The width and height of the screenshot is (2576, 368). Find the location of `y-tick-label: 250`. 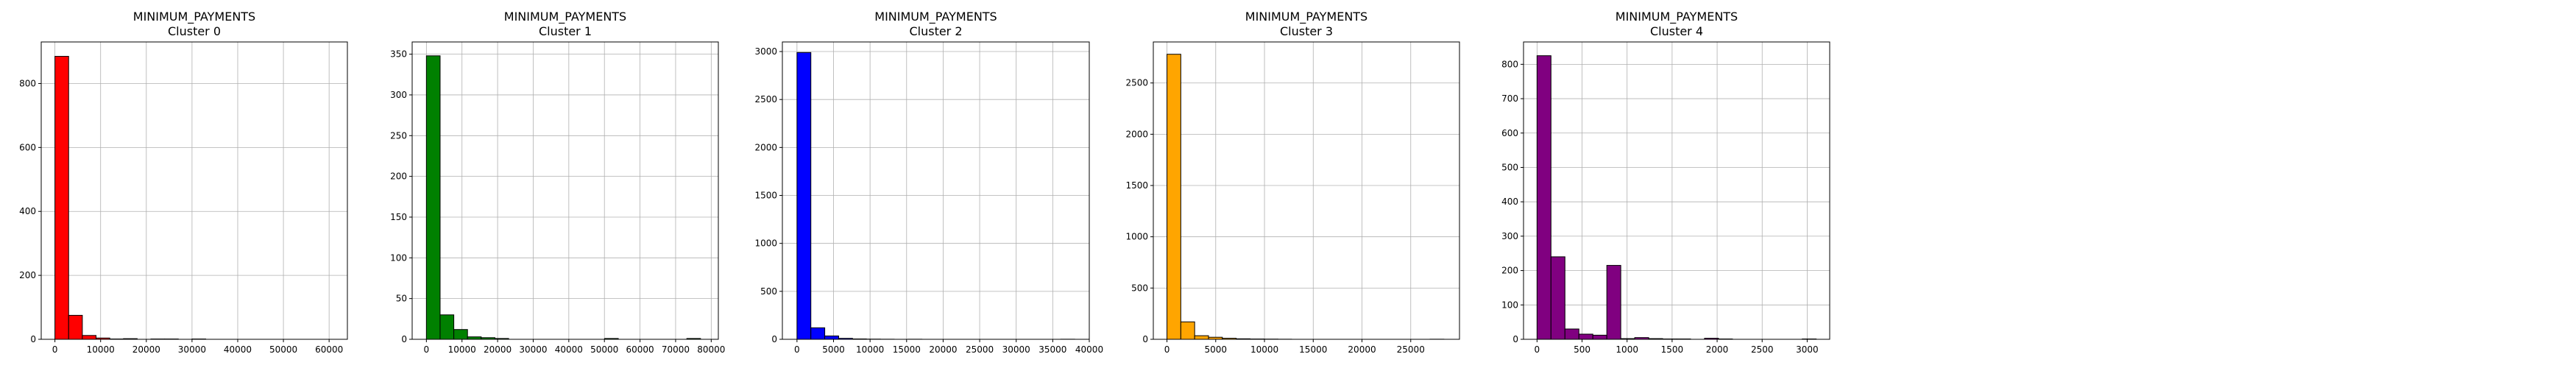

y-tick-label: 250 is located at coordinates (398, 135).